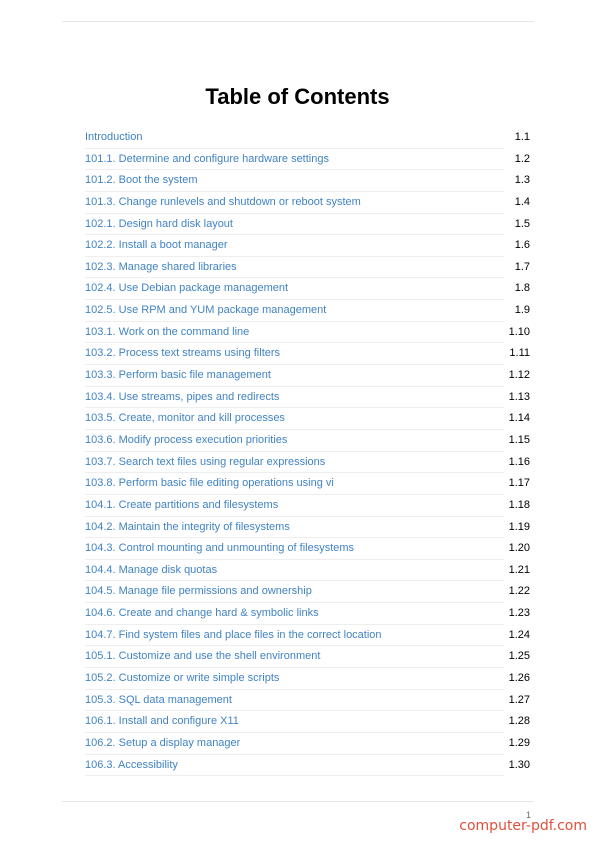 Image resolution: width=595 pixels, height=842 pixels. I want to click on toc-entry-number: 1.27, so click(519, 699).